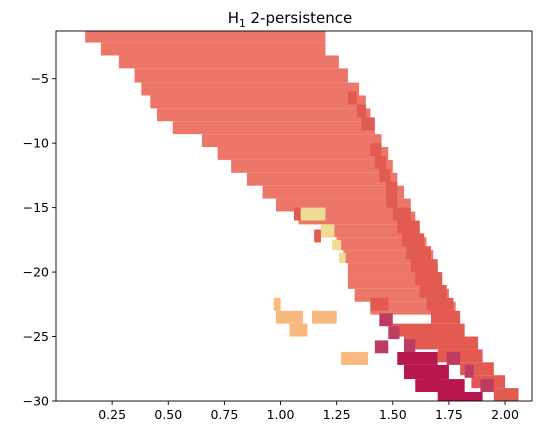  What do you see at coordinates (281, 414) in the screenshot?
I see `x-tick-label: 1.00` at bounding box center [281, 414].